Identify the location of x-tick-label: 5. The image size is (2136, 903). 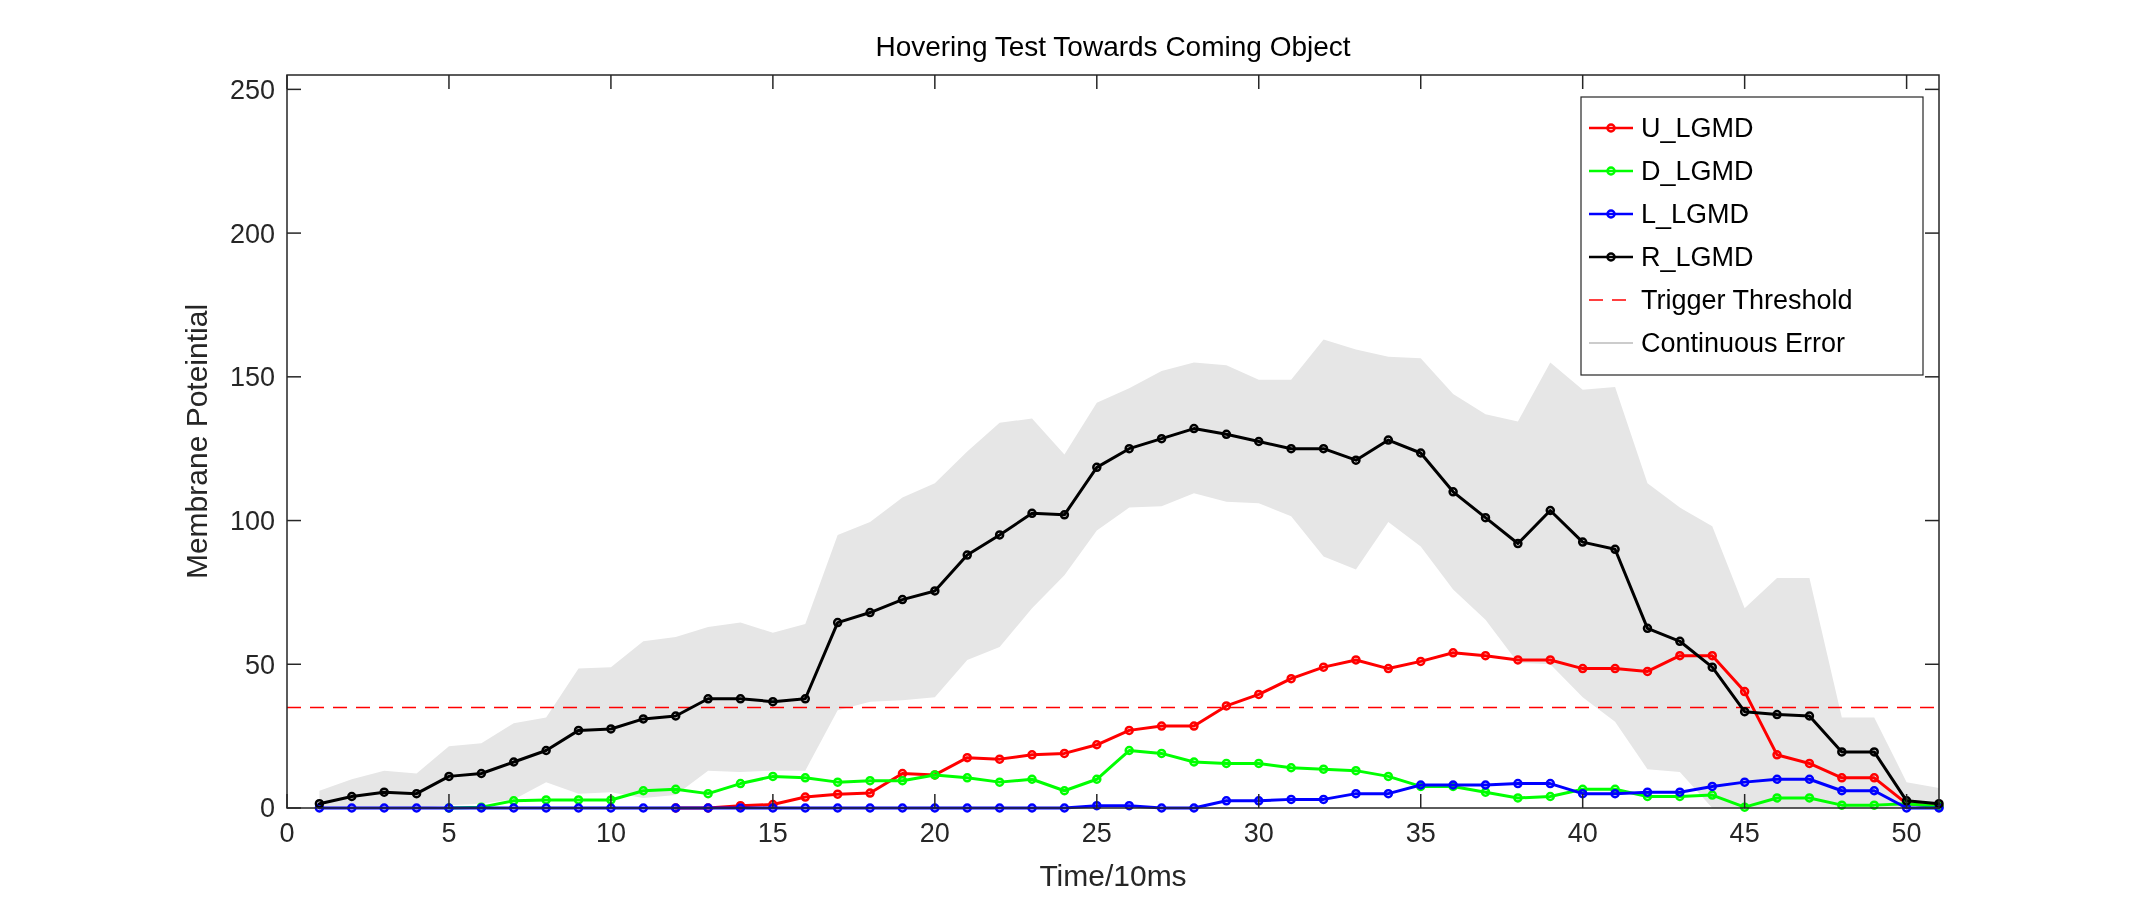
(449, 833).